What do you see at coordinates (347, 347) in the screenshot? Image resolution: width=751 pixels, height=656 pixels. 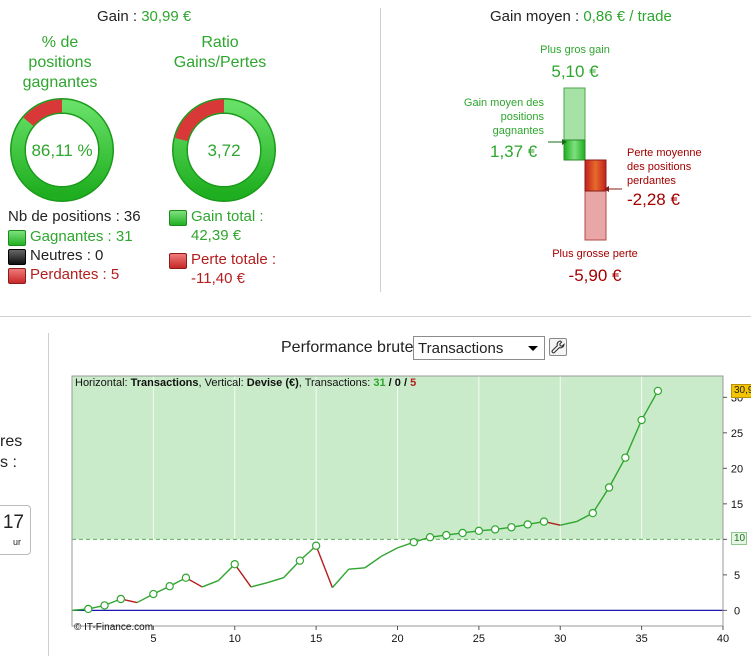 I see `performance-title: Performance brute` at bounding box center [347, 347].